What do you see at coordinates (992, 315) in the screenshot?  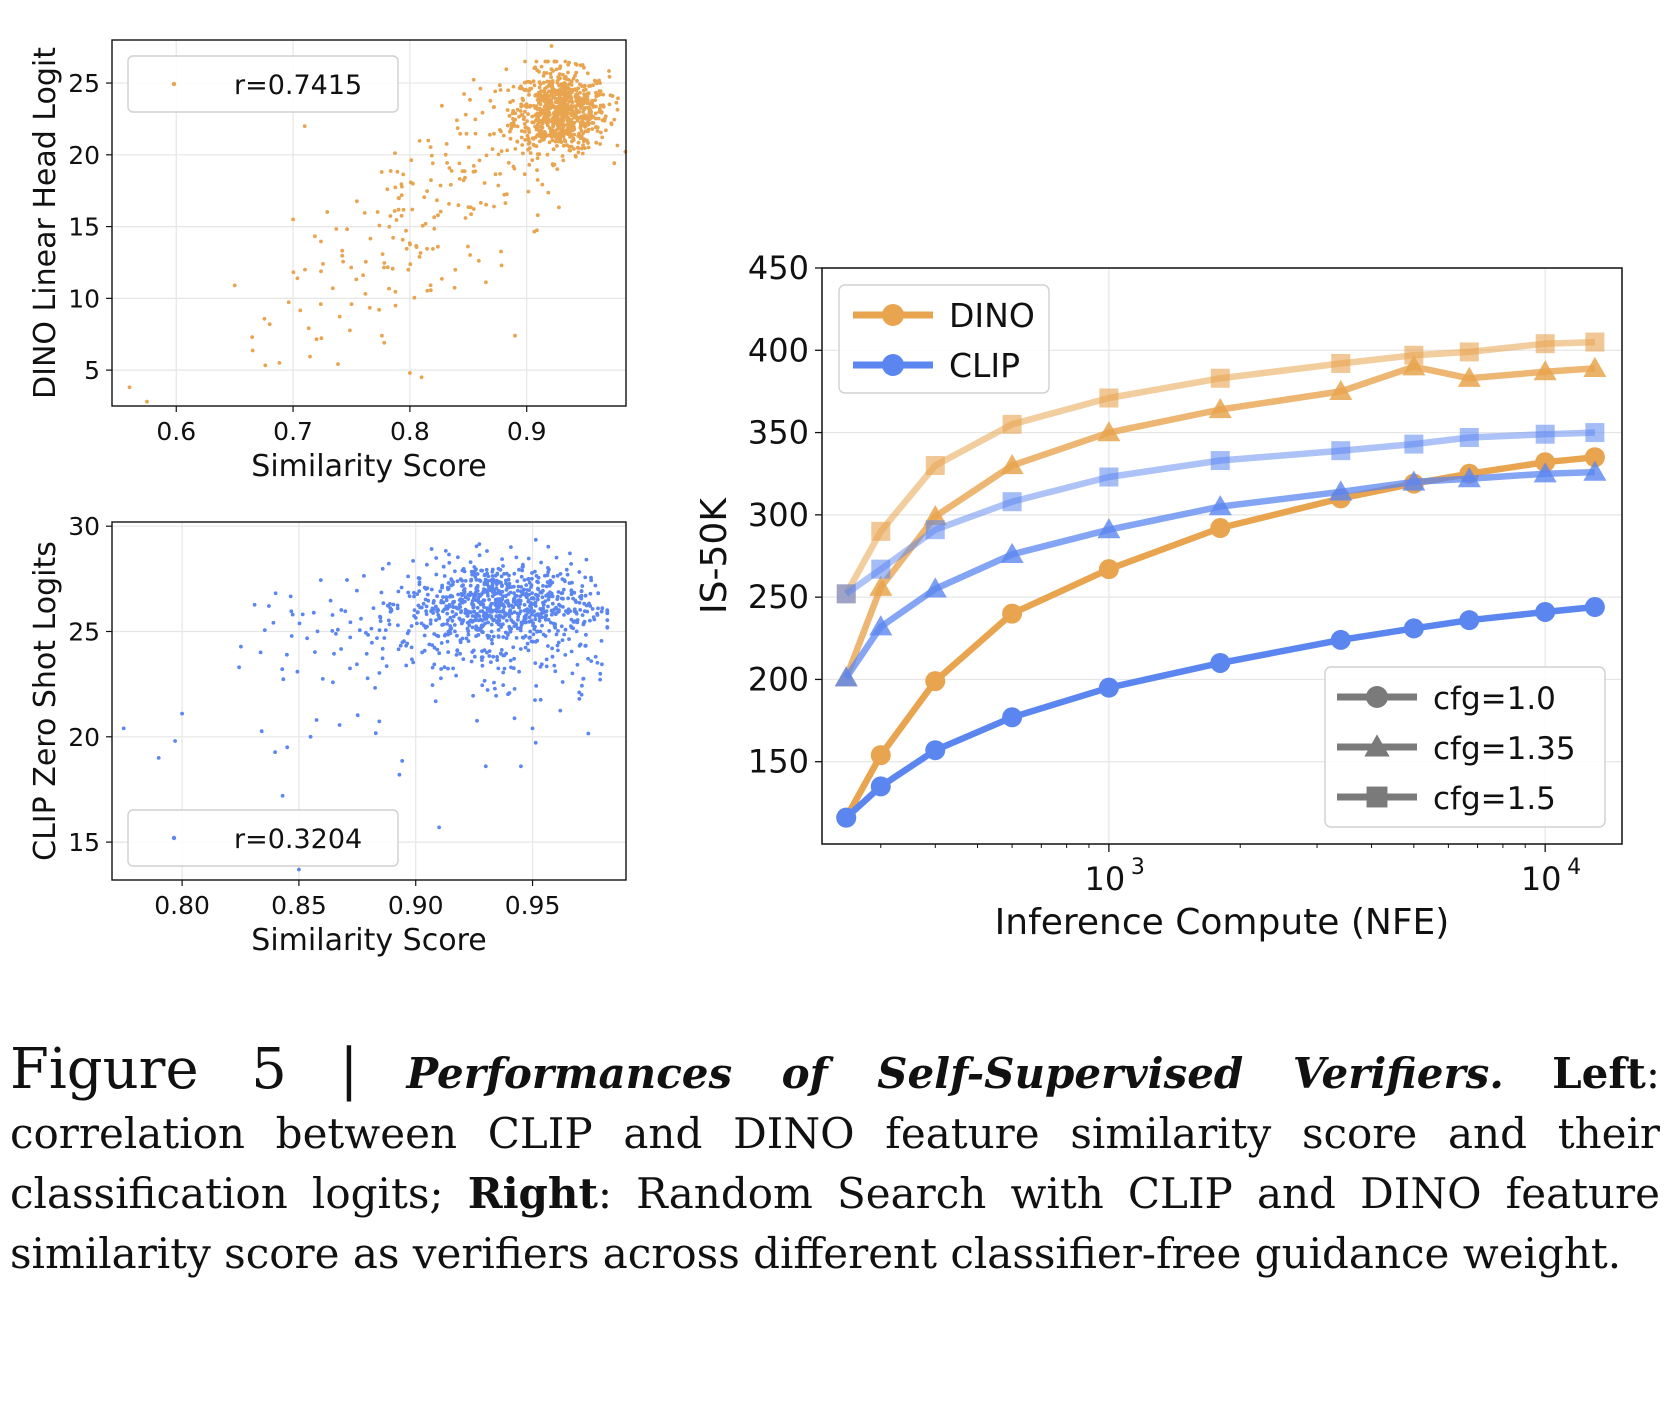 I see `legend-label: DINO` at bounding box center [992, 315].